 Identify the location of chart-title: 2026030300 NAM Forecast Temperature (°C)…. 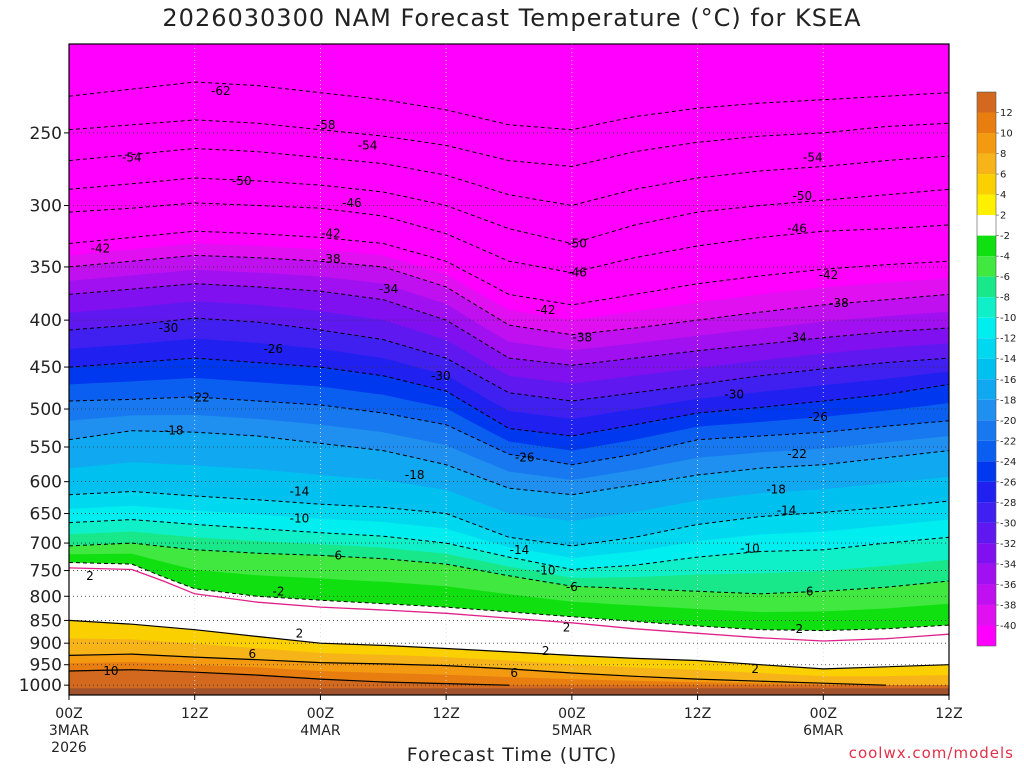
(512, 18).